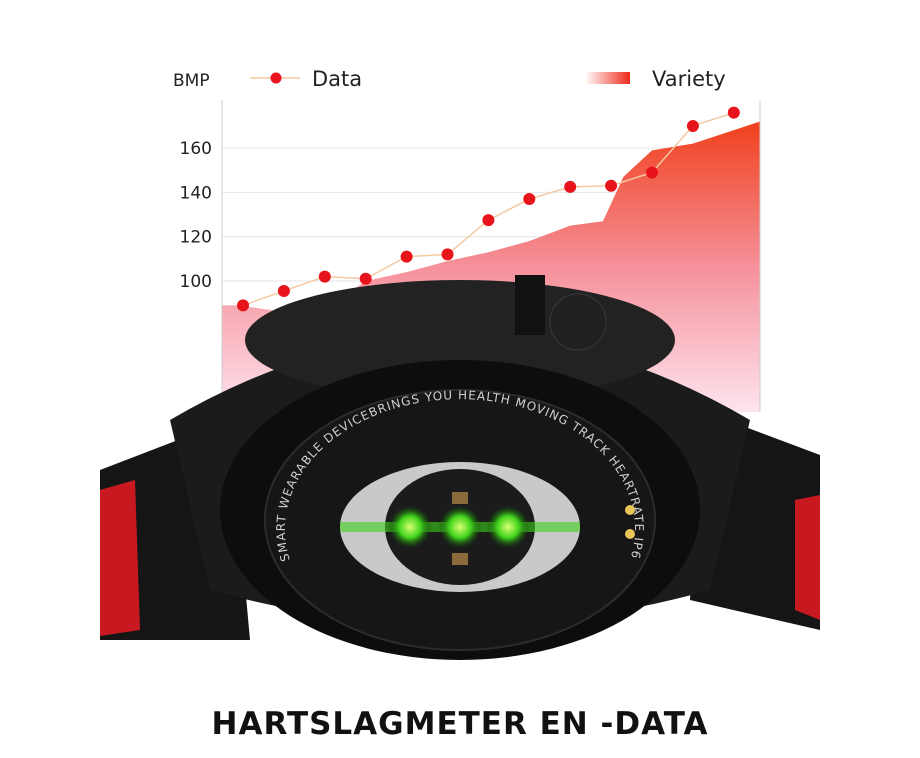 The image size is (920, 758). Describe the element at coordinates (196, 149) in the screenshot. I see `y-tick-label: 160` at that location.